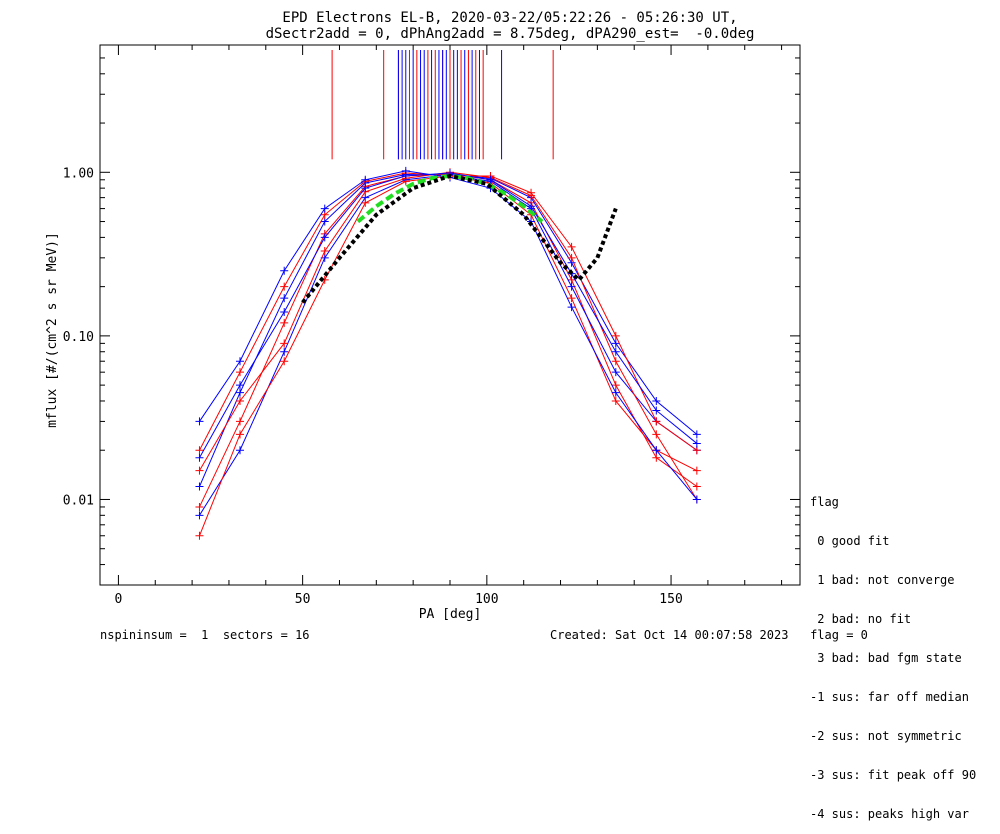 This screenshot has width=1000, height=834. Describe the element at coordinates (119, 599) in the screenshot. I see `x-tick-label: 0` at that location.